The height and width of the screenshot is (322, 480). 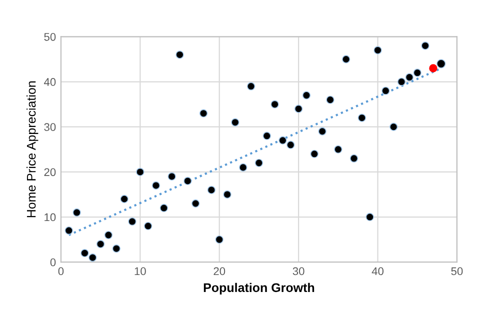 I want to click on x-tick-label: 30, so click(x=298, y=271).